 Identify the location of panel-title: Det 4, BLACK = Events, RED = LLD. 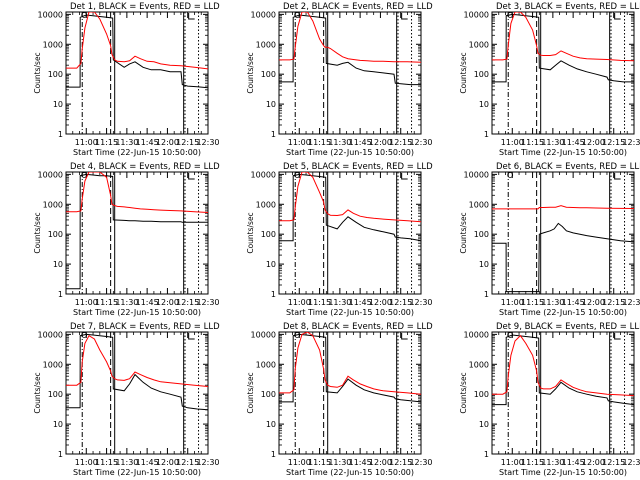
(145, 167).